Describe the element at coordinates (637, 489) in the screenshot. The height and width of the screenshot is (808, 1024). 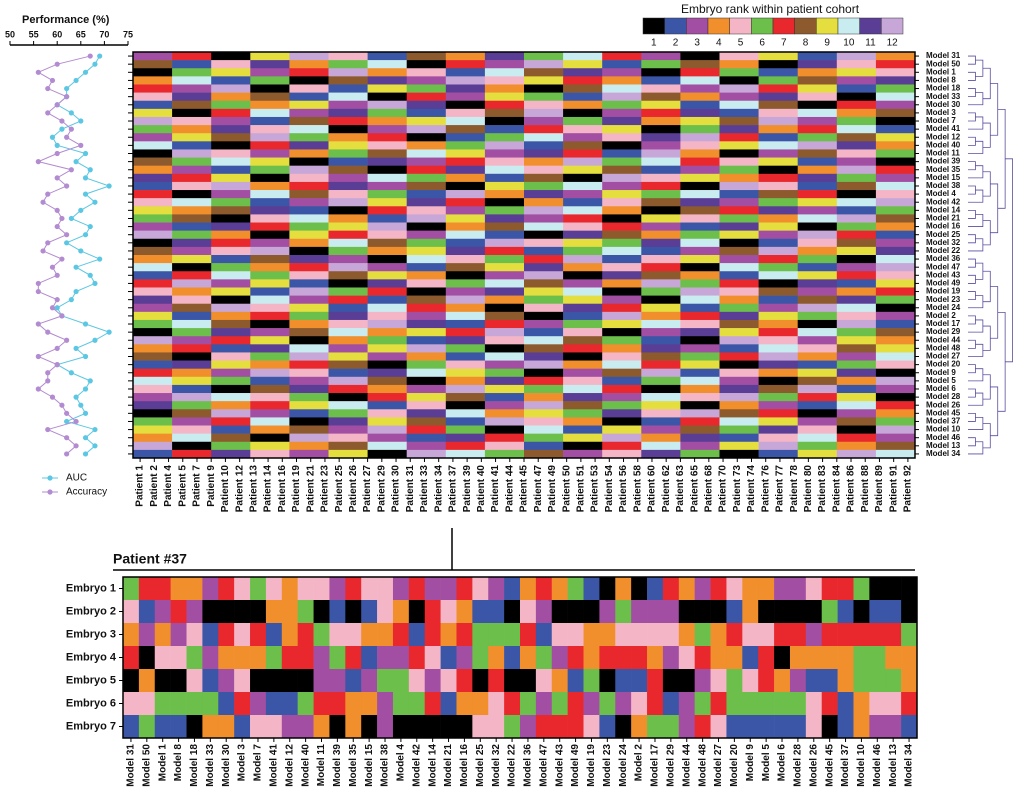
I see `col-label: Patient 58` at that location.